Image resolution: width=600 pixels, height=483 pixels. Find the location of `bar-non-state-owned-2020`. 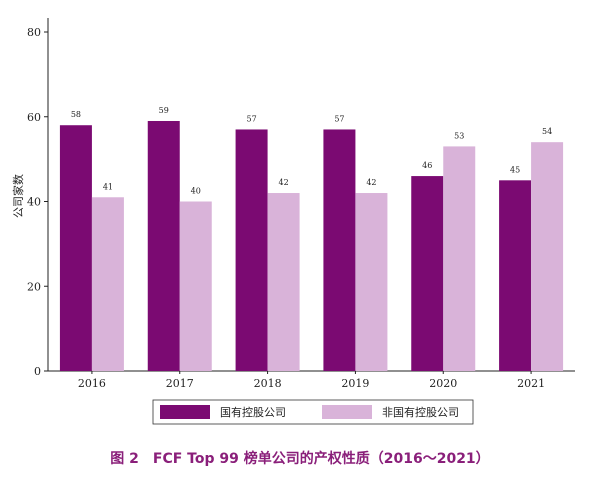

bar-non-state-owned-2020 is located at coordinates (459, 258).